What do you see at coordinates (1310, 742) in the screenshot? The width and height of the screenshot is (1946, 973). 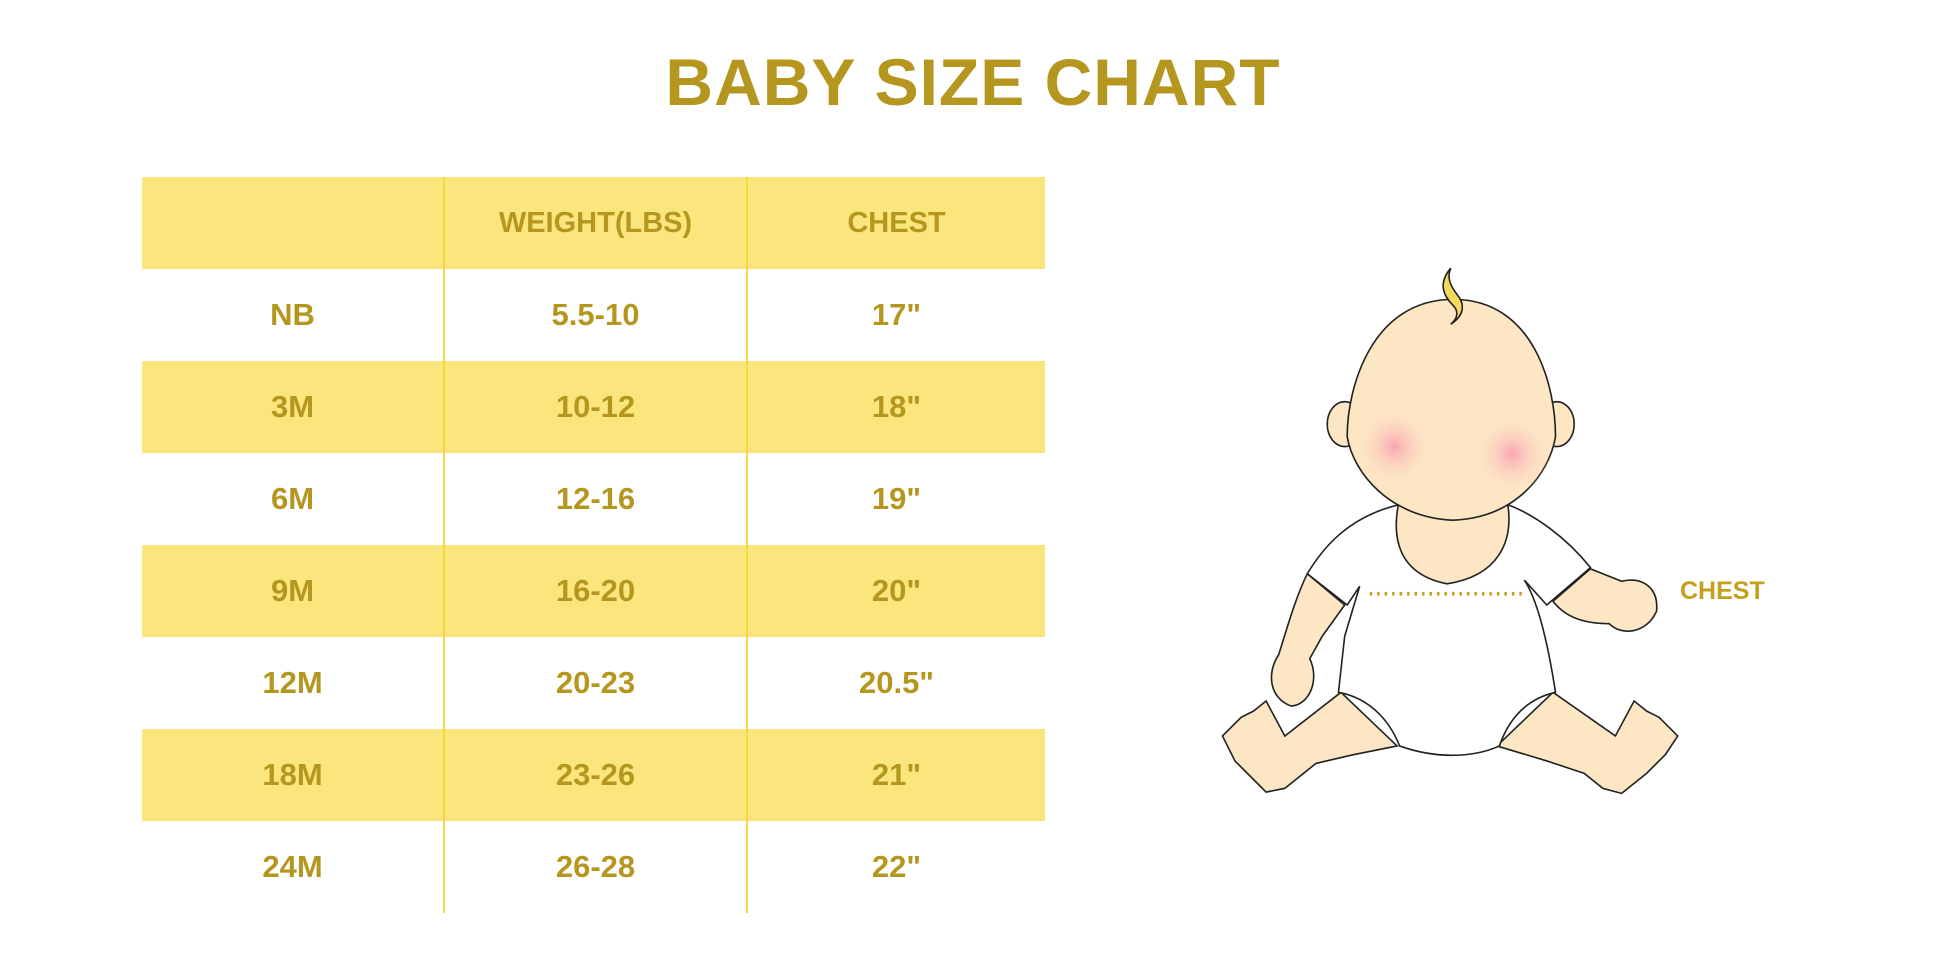 I see `left-leg` at bounding box center [1310, 742].